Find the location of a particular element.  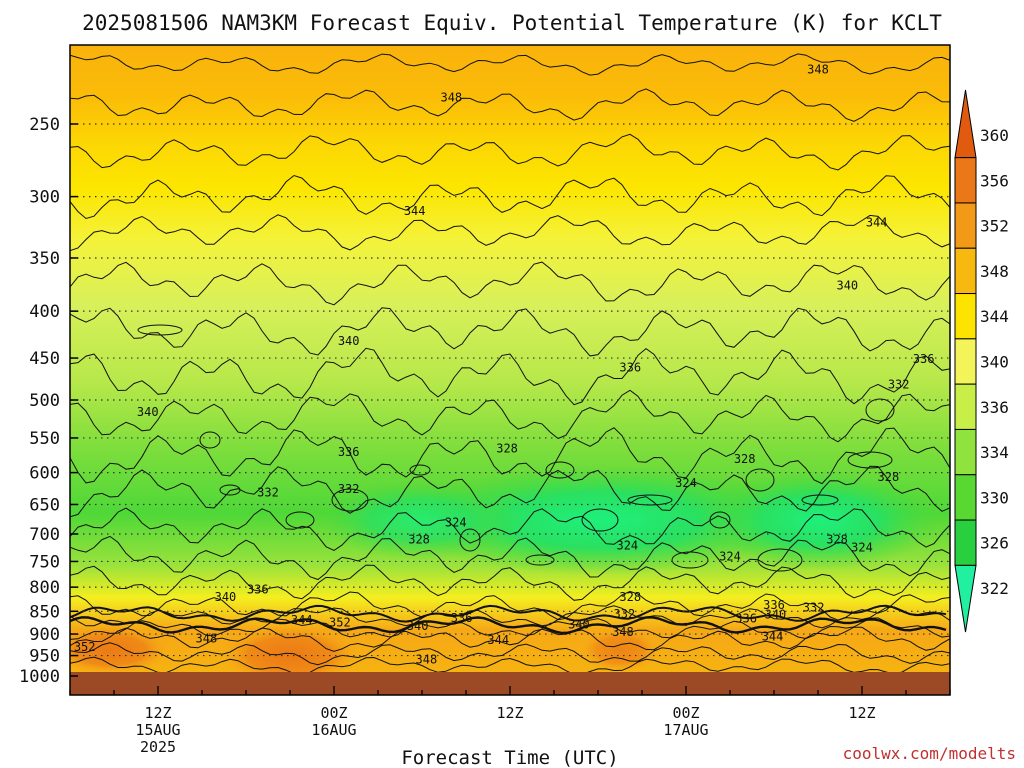

y-tick-label-550: 550 is located at coordinates (44, 439).